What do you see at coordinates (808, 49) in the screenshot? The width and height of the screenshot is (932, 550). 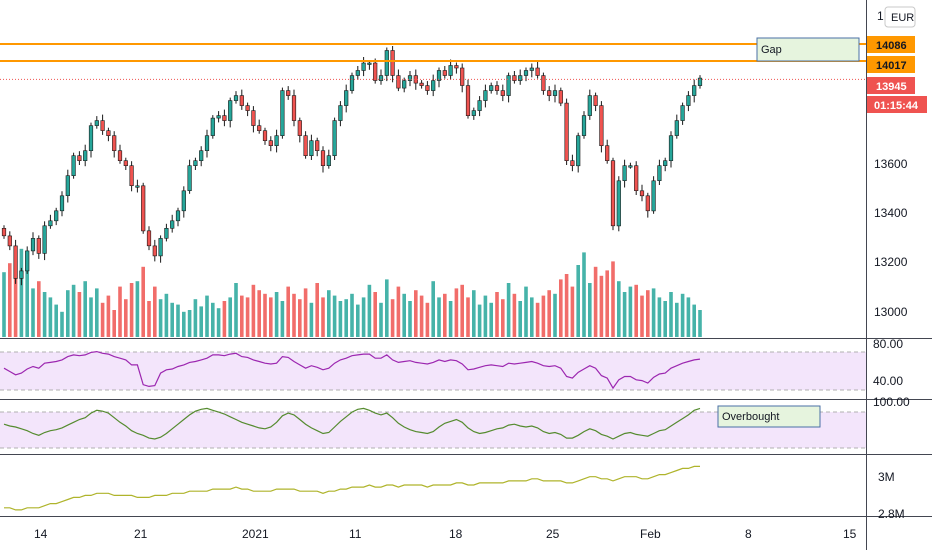 I see `gap-box` at bounding box center [808, 49].